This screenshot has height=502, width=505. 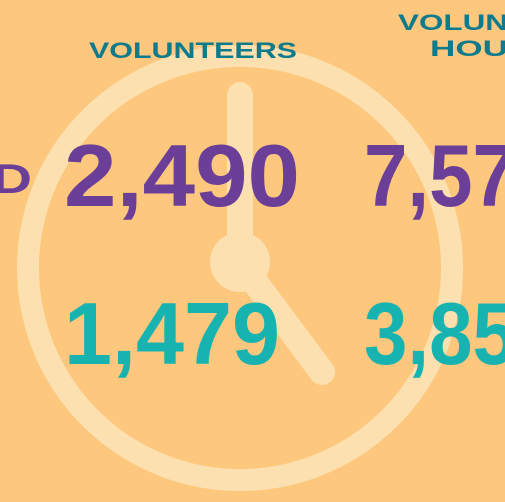 What do you see at coordinates (434, 333) in the screenshot?
I see `stat-value: 3,85` at bounding box center [434, 333].